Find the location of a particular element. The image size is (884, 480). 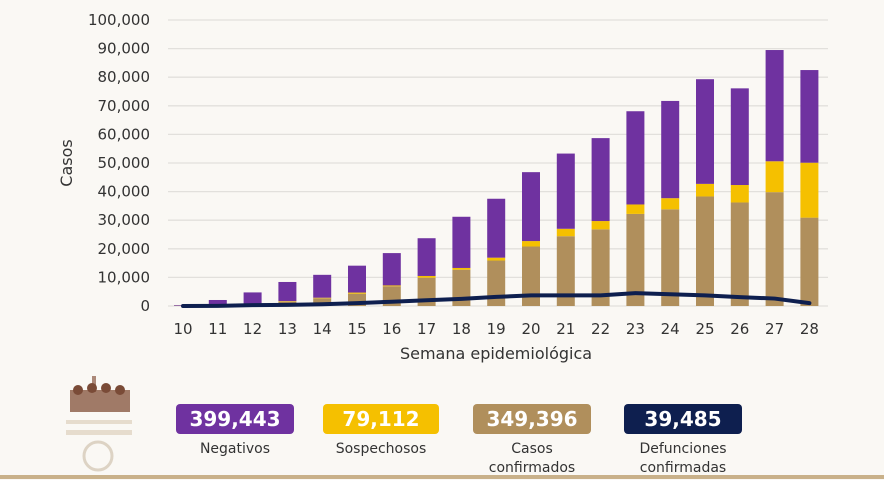

negativos-label: Negativos is located at coordinates (235, 449).